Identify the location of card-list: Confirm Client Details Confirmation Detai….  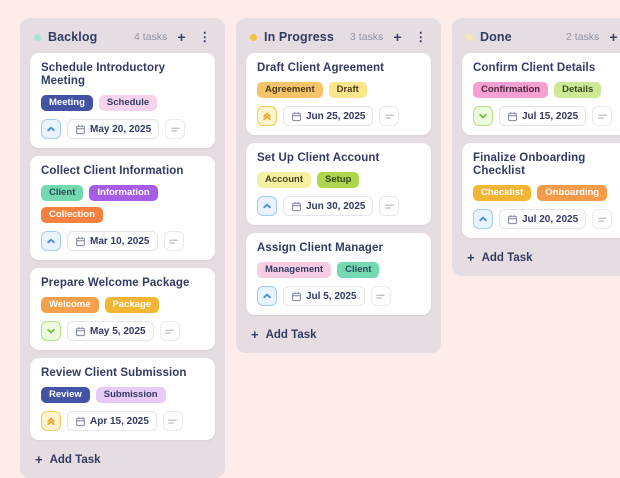
(541, 145).